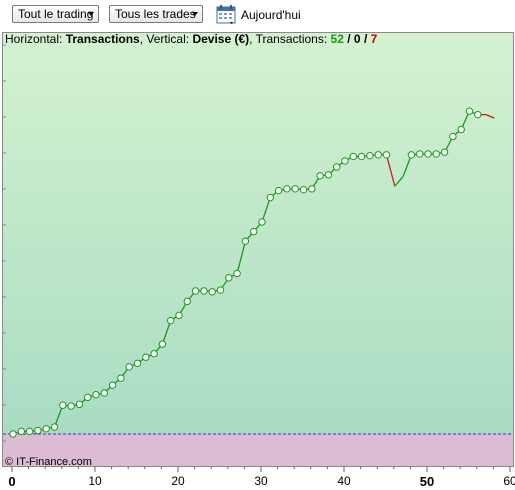  Describe the element at coordinates (258, 450) in the screenshot. I see `loss-zone` at that location.